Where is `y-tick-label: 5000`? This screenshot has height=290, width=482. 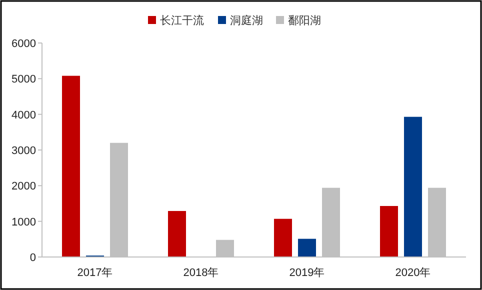 y-tick-label: 5000 is located at coordinates (24, 80).